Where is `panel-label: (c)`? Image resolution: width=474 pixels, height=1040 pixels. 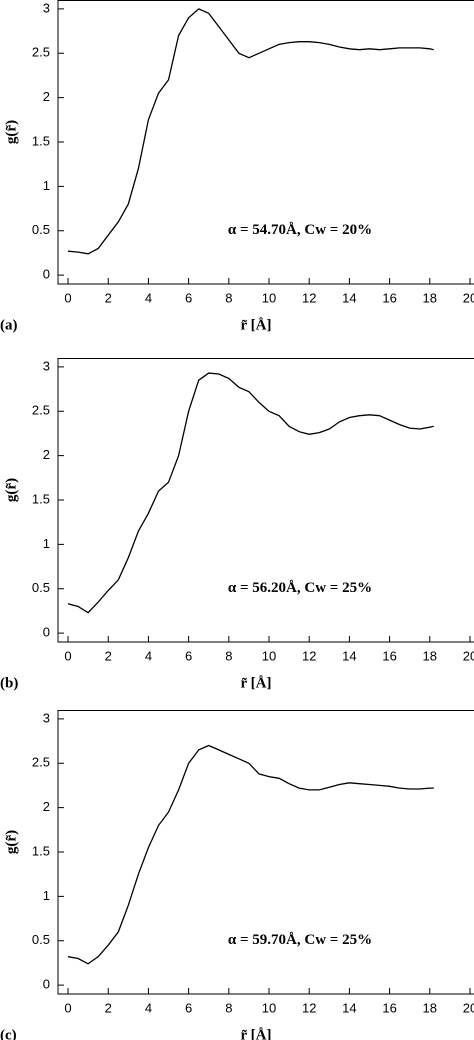 panel-label: (c) is located at coordinates (8, 1033).